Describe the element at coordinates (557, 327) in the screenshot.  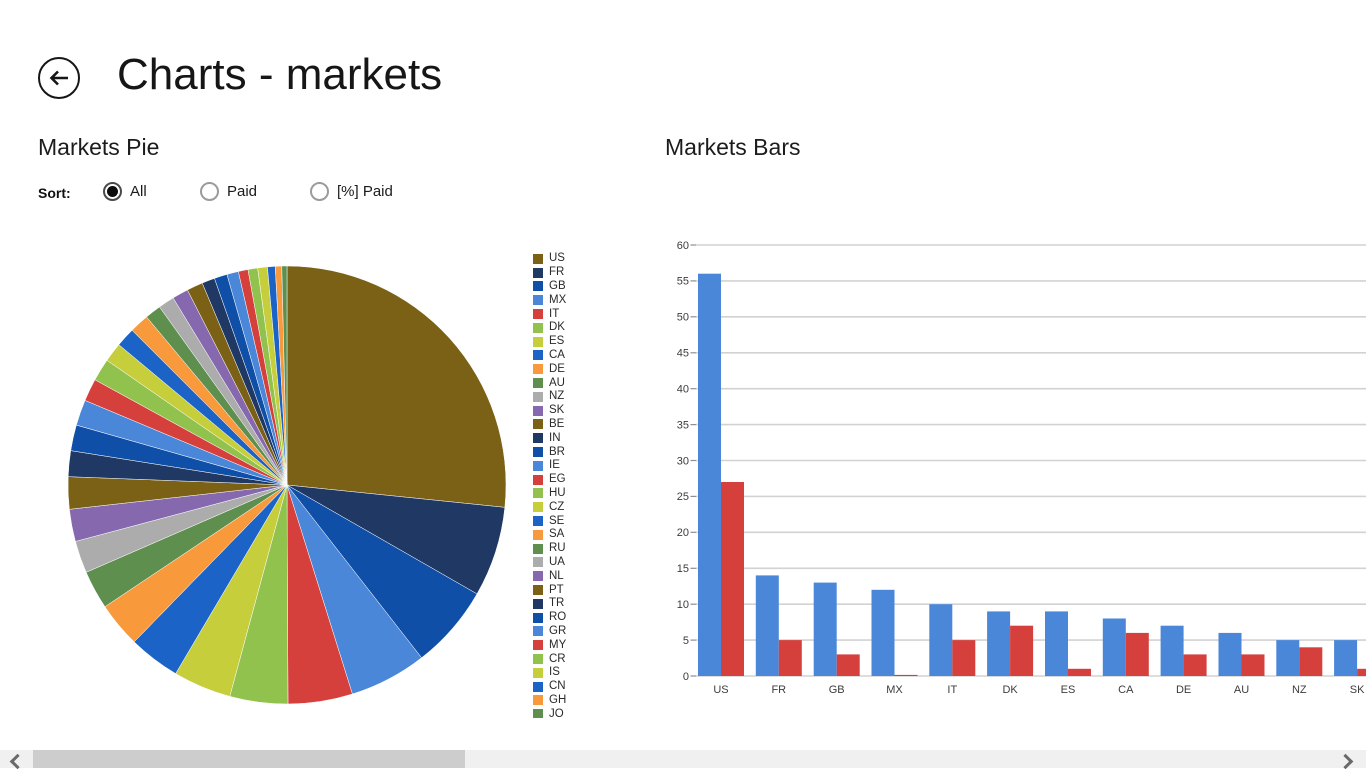
I see `legend-label: DK` at that location.